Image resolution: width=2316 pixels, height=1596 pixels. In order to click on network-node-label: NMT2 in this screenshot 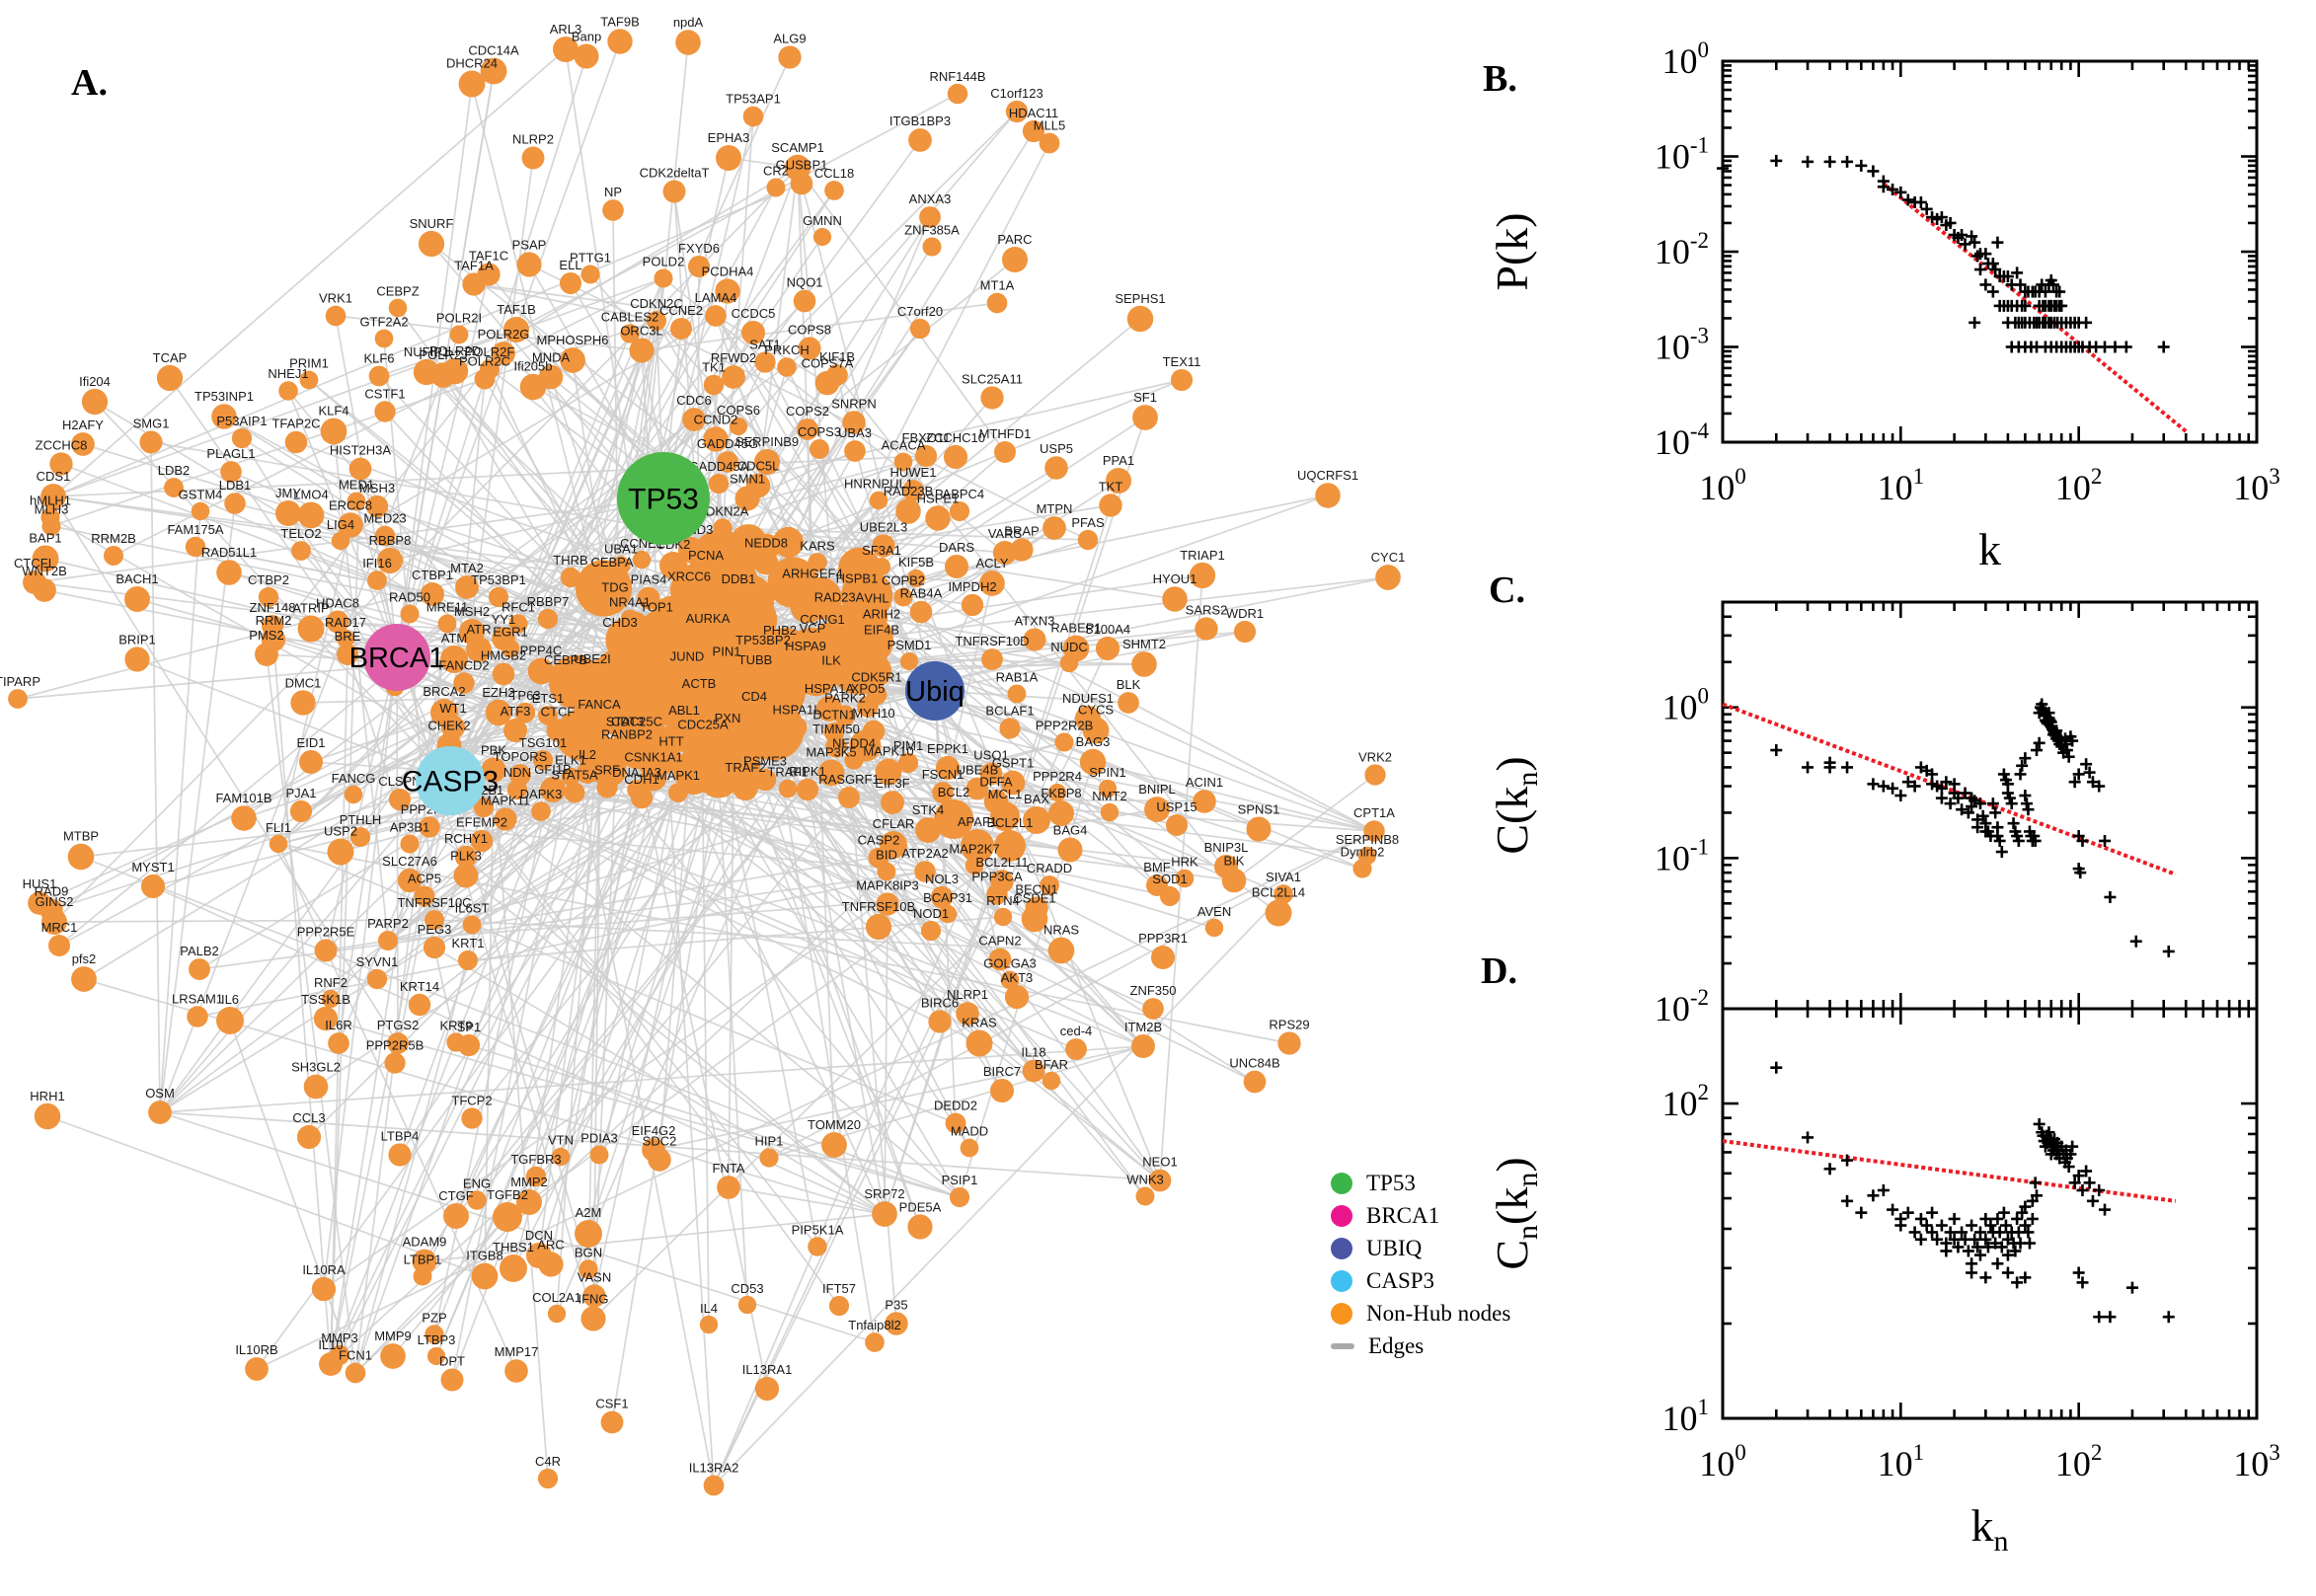, I will do `click(1109, 796)`.